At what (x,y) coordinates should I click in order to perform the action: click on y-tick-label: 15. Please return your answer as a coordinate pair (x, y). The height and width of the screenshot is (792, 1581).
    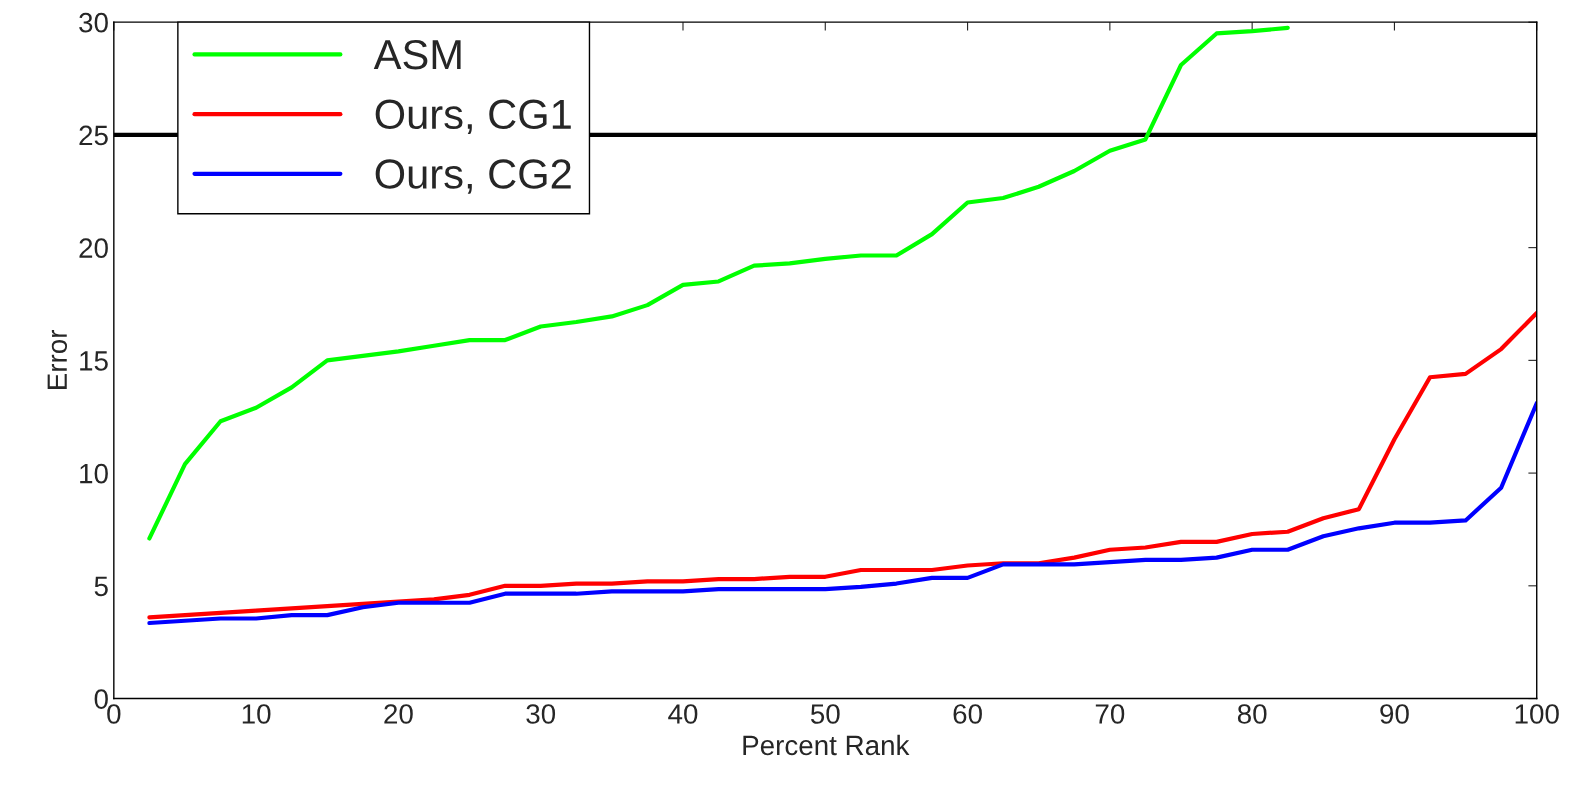
    Looking at the image, I should click on (94, 361).